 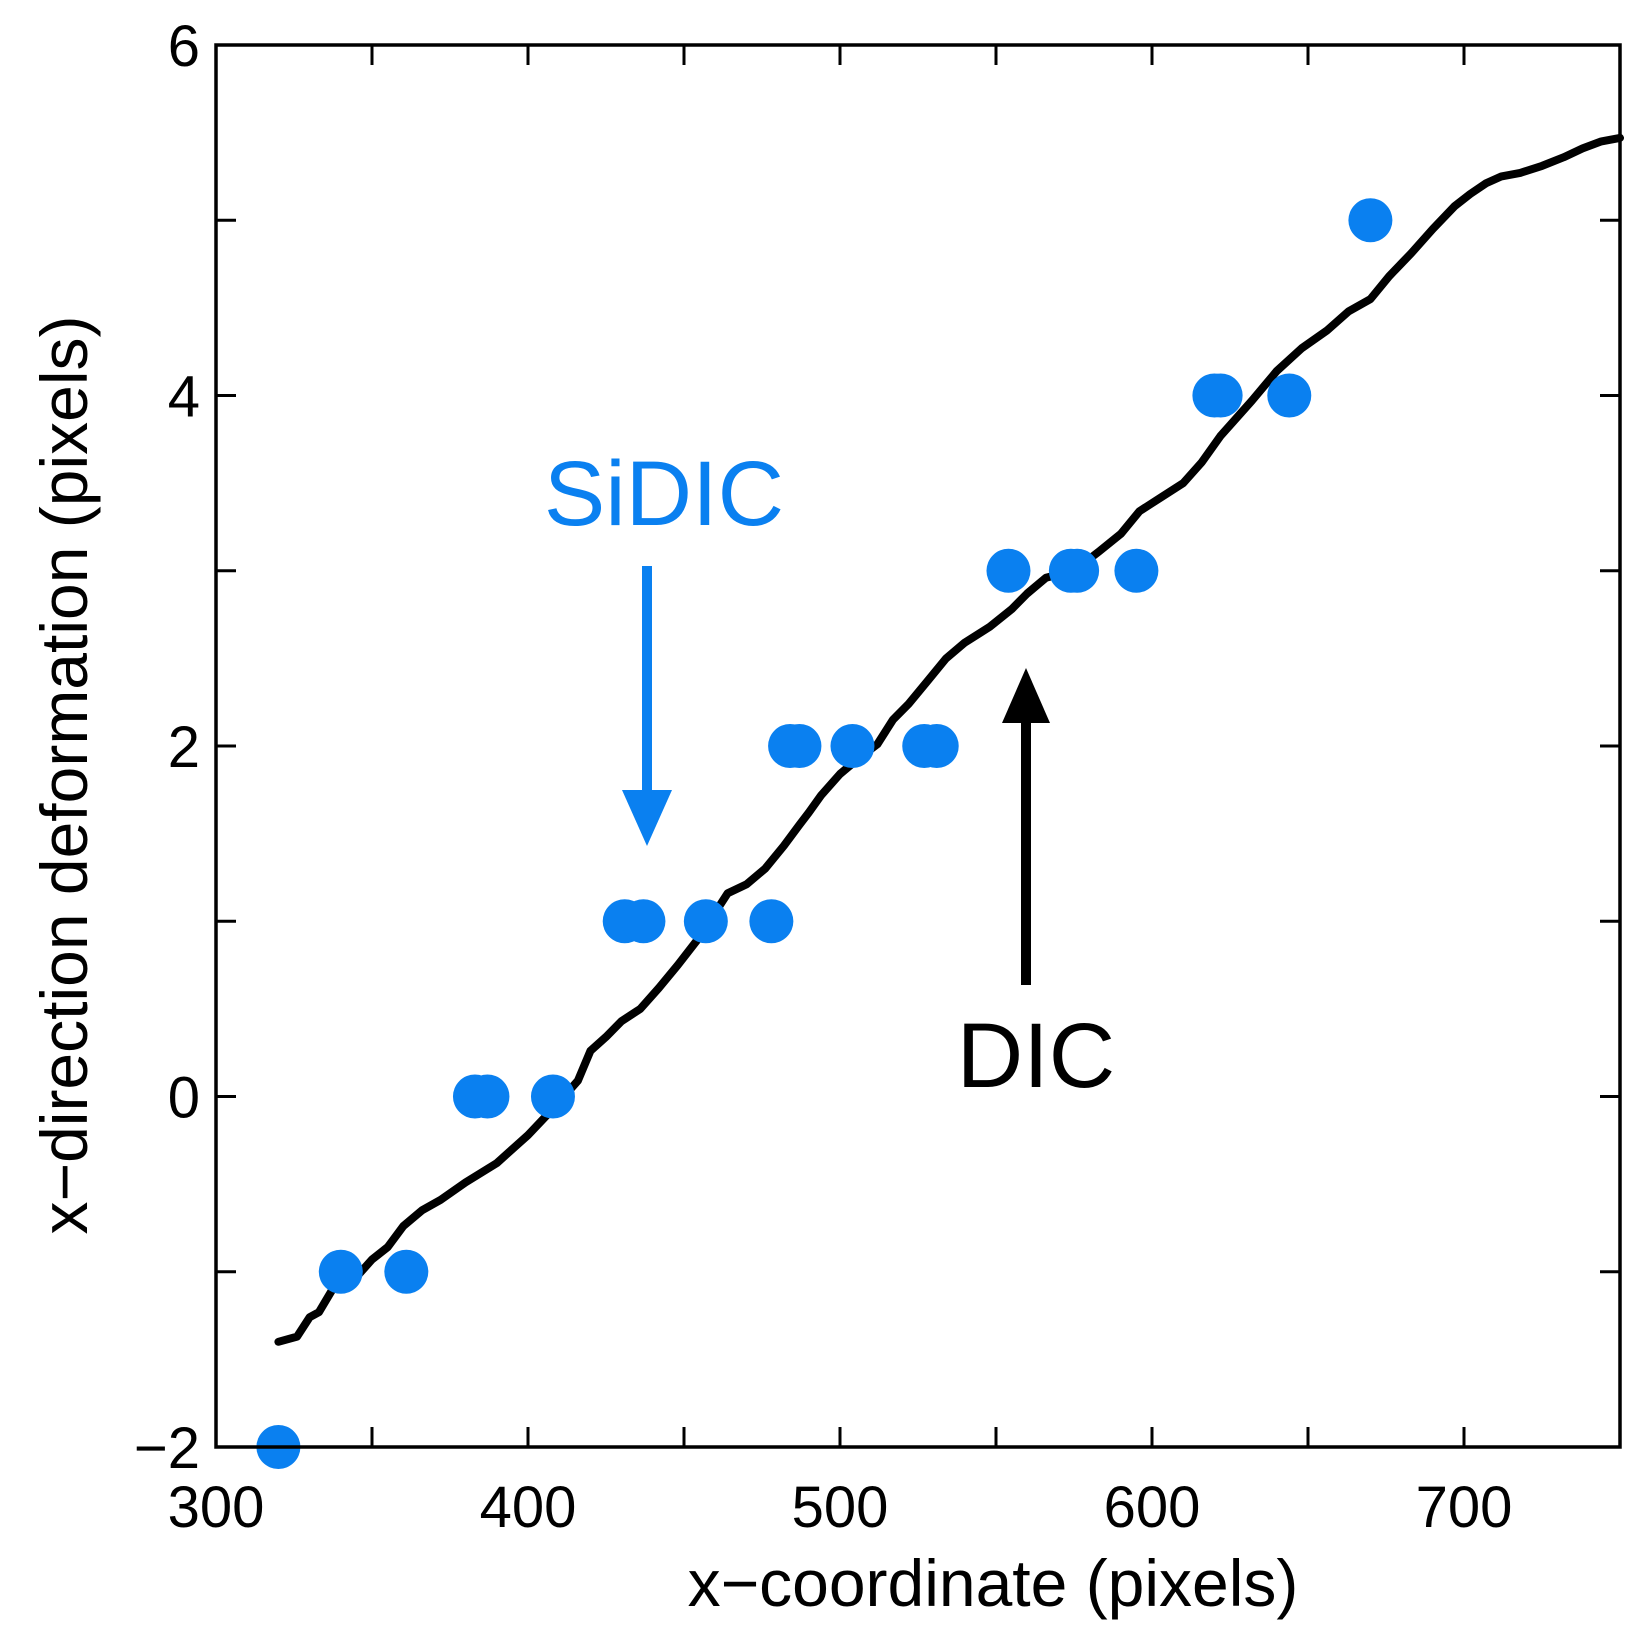 What do you see at coordinates (216, 1507) in the screenshot?
I see `x-tick-label: 300` at bounding box center [216, 1507].